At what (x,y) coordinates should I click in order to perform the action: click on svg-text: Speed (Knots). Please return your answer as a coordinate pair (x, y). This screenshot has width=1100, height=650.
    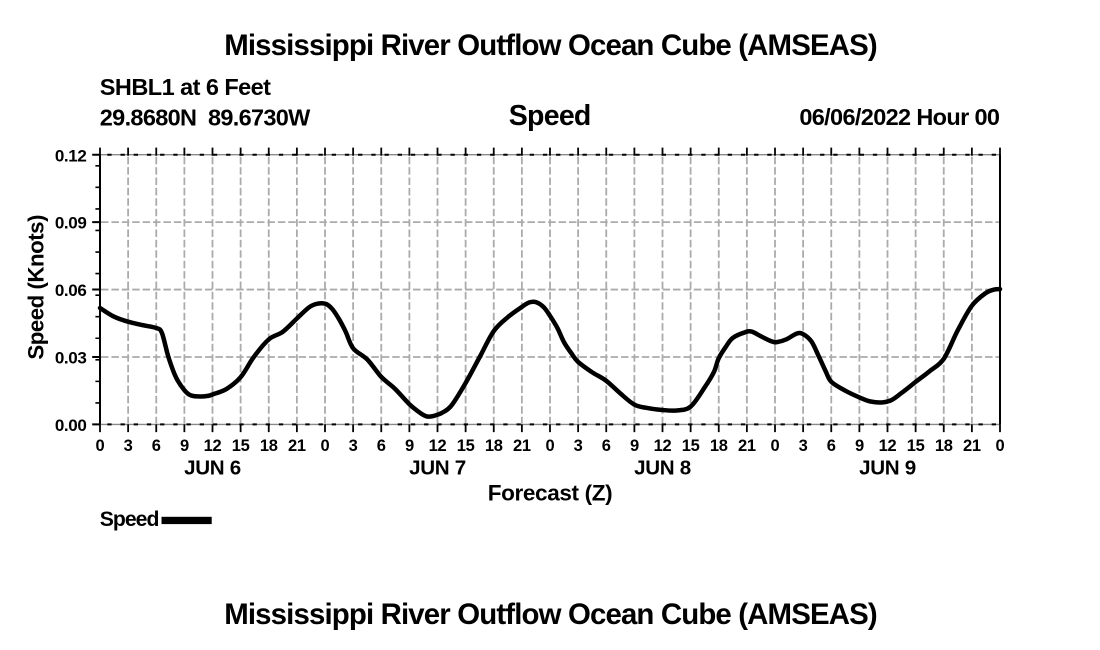
    Looking at the image, I should click on (36, 287).